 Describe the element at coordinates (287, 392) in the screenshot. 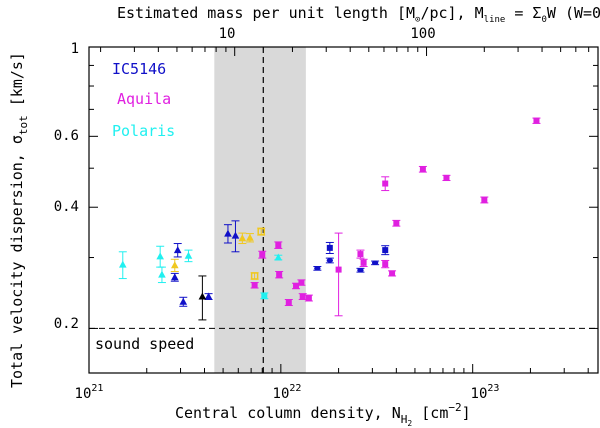

I see `x-tick-label-1e22: 1022` at that location.